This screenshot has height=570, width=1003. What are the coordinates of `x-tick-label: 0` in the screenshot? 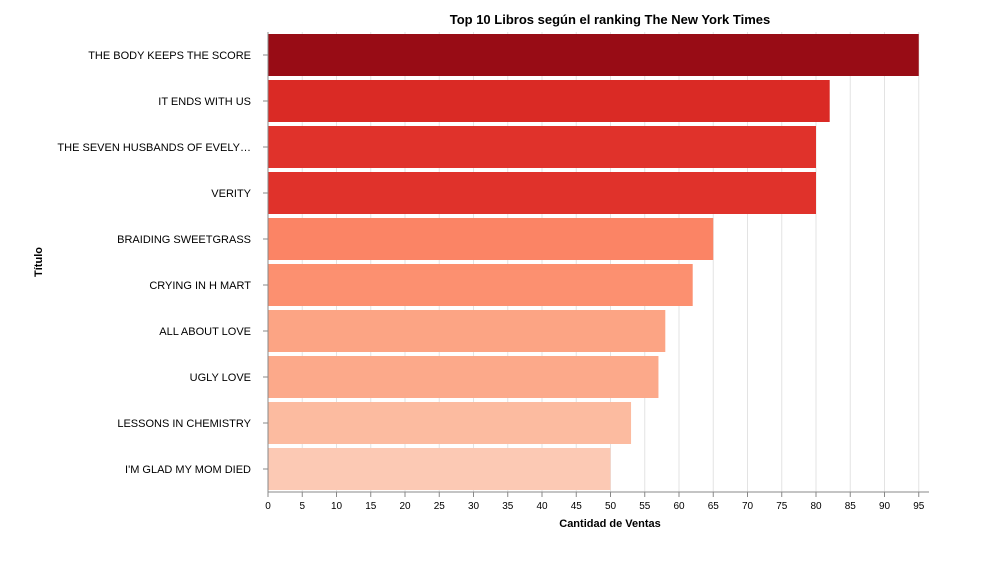 It's located at (268, 506).